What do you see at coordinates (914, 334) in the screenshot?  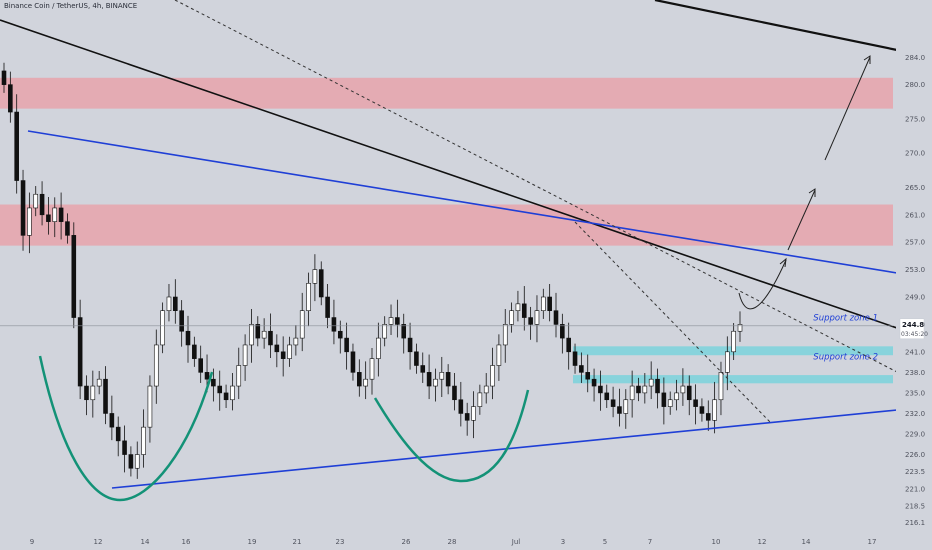 I see `price-badge-countdown: 03:45:20` at bounding box center [914, 334].